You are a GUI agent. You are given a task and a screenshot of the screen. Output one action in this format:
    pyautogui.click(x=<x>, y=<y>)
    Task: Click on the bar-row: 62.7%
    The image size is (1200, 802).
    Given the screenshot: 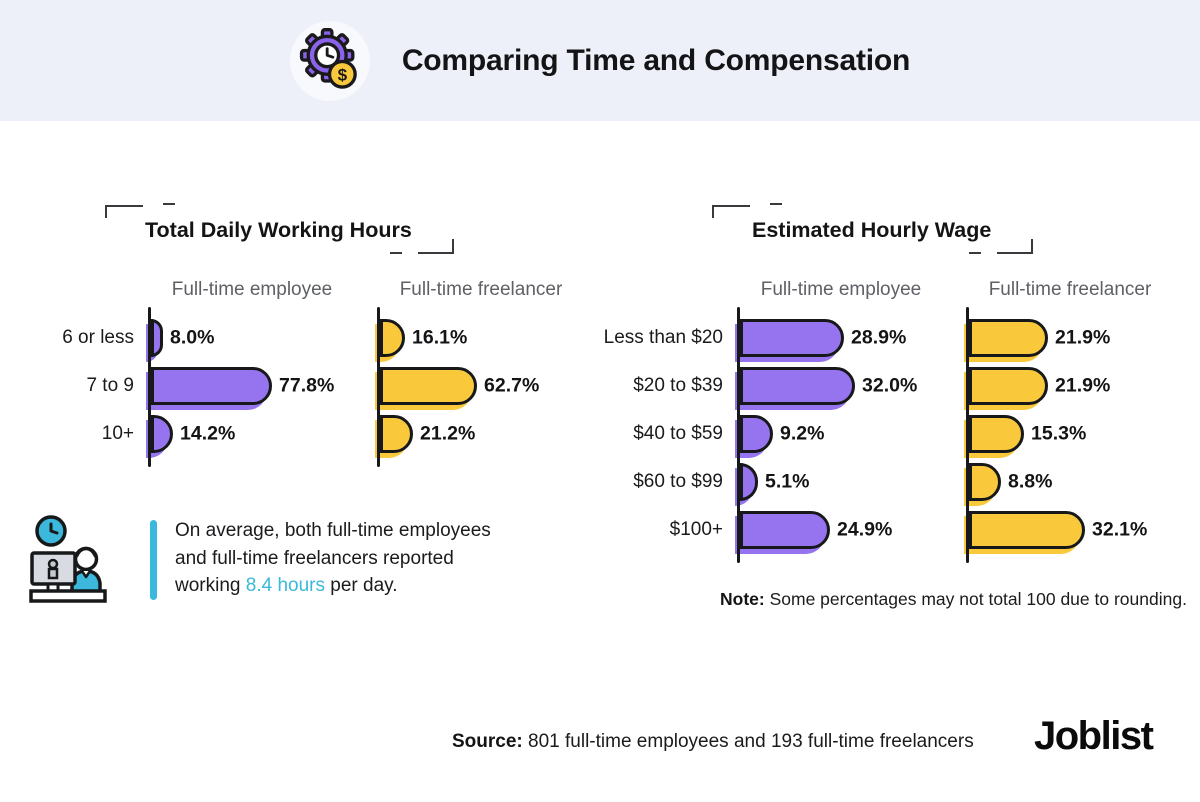 What is the action you would take?
    pyautogui.click(x=491, y=386)
    